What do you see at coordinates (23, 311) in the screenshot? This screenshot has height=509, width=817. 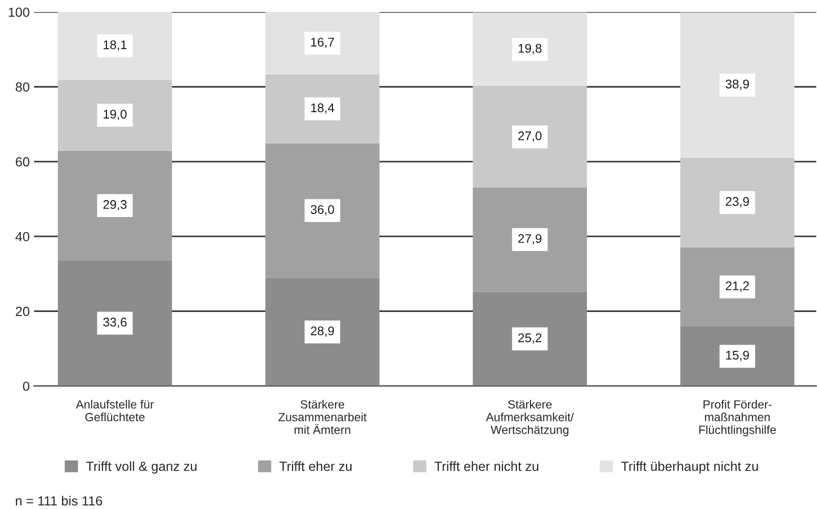 I see `y-tick-label: 20` at bounding box center [23, 311].